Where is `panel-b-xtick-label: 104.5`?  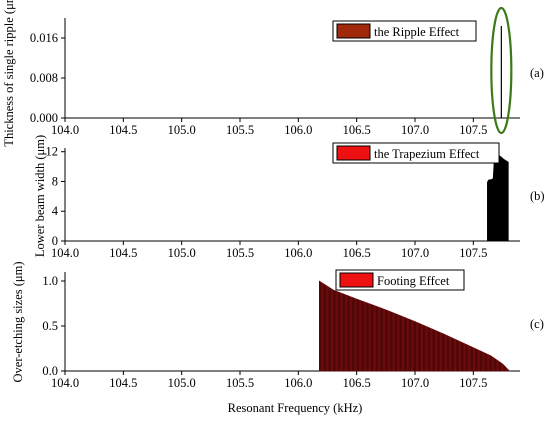 panel-b-xtick-label: 104.5 is located at coordinates (123, 253).